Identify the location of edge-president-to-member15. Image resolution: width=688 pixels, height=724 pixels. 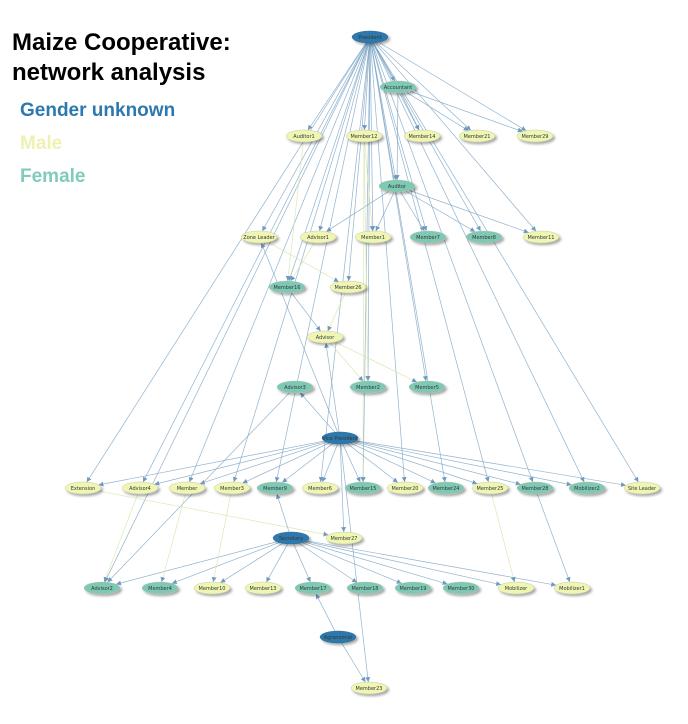
(365, 261).